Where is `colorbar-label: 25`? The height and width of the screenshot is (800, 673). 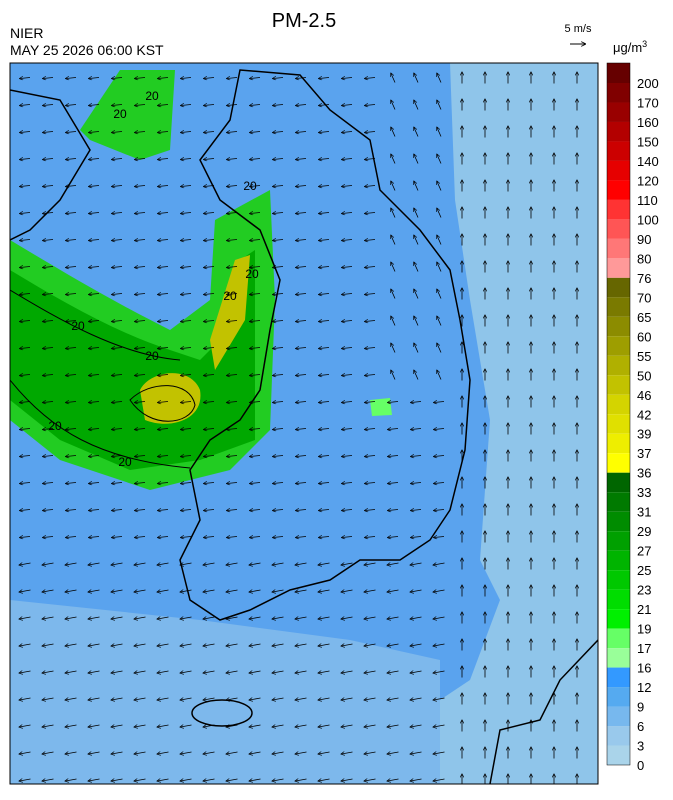
colorbar-label: 25 is located at coordinates (644, 570).